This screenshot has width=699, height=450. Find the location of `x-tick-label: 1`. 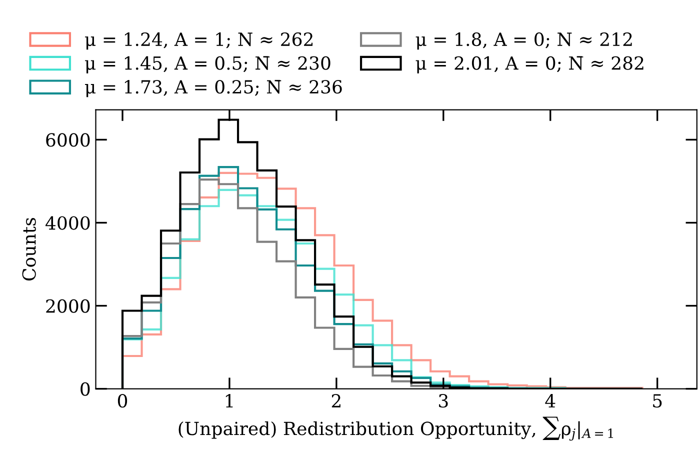

x-tick-label: 1 is located at coordinates (229, 401).